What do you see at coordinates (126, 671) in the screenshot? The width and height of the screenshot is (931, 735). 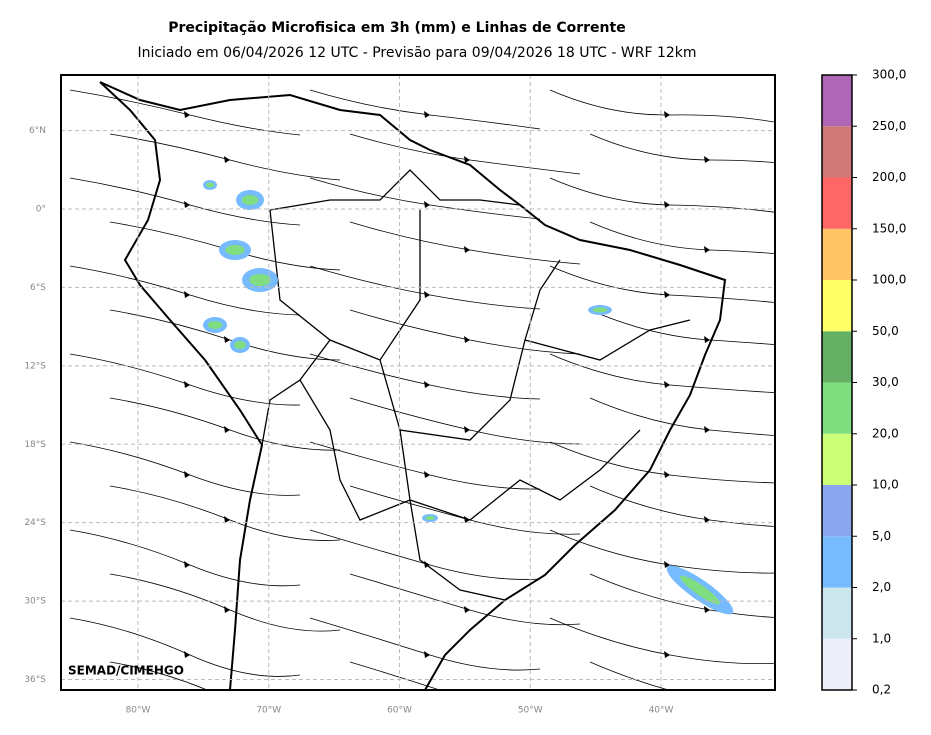 I see `watermark: SEMAD/CIMEHGO` at bounding box center [126, 671].